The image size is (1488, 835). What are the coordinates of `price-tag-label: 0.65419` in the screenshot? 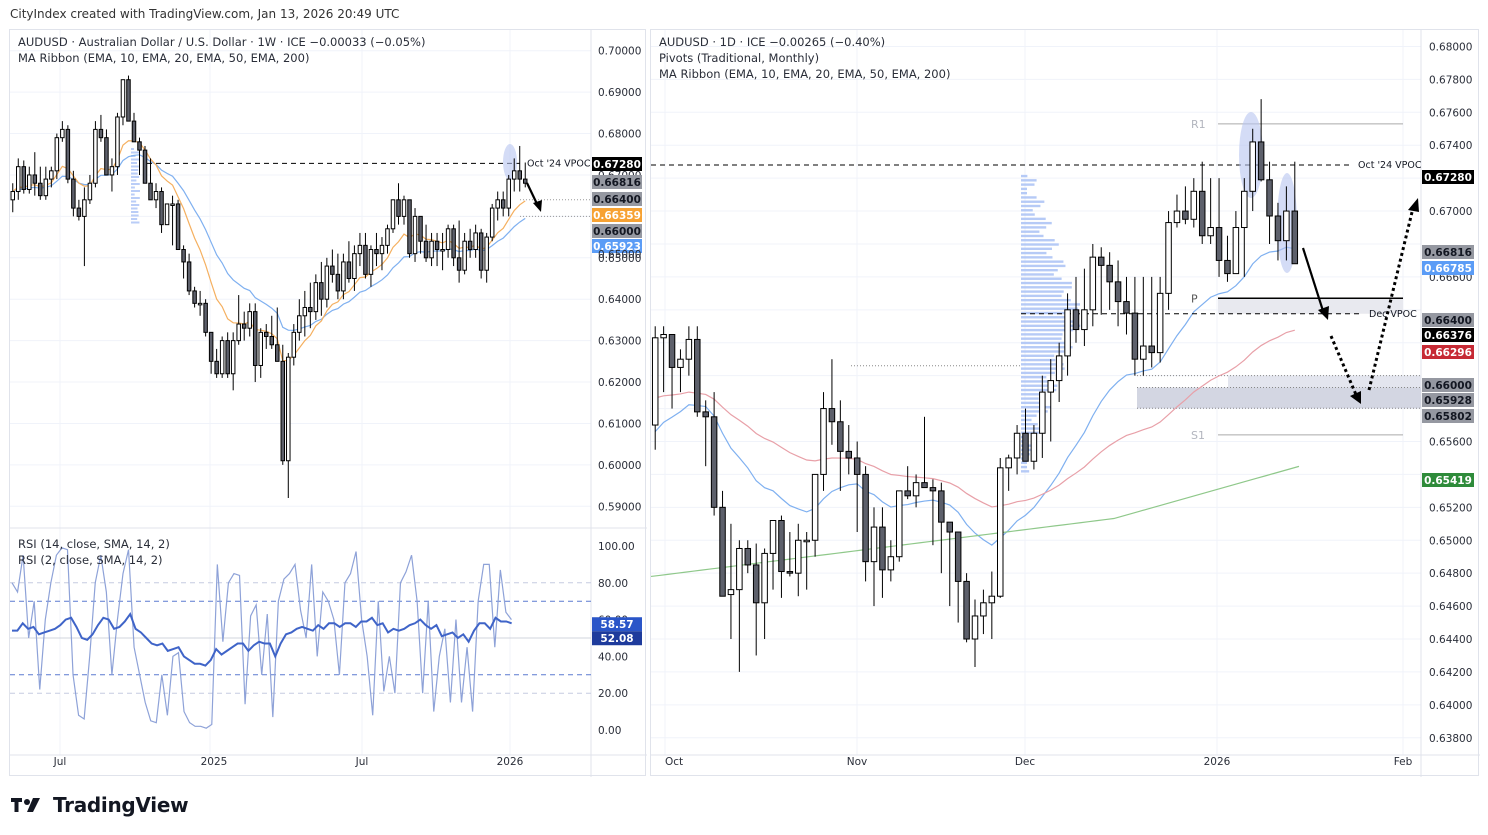 It's located at (1448, 481).